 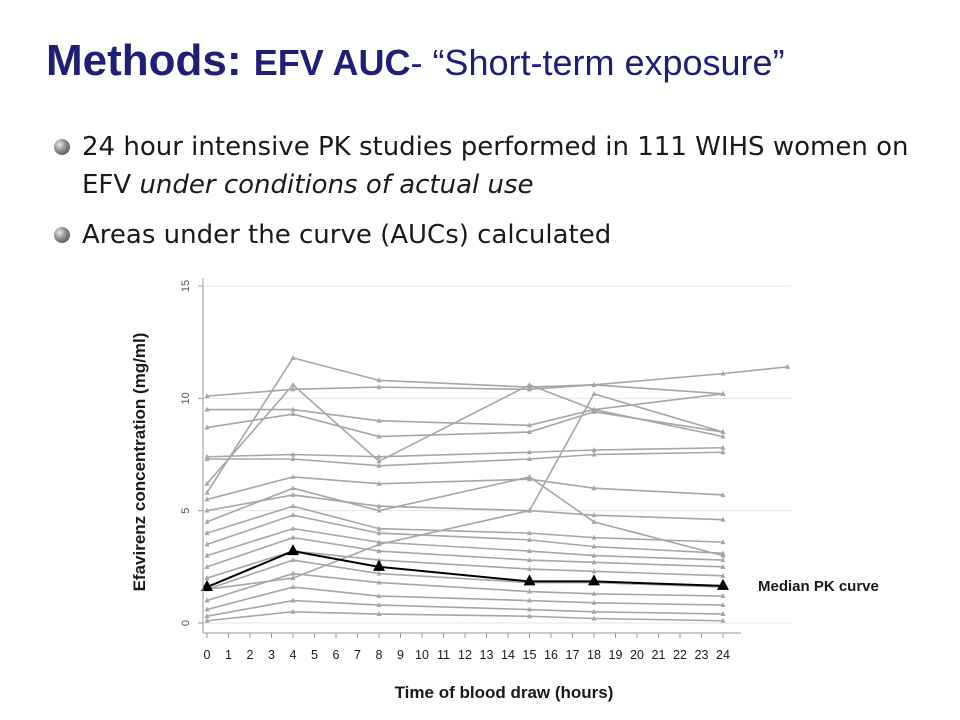 I want to click on x-tick-label-2: 2, so click(x=250, y=655).